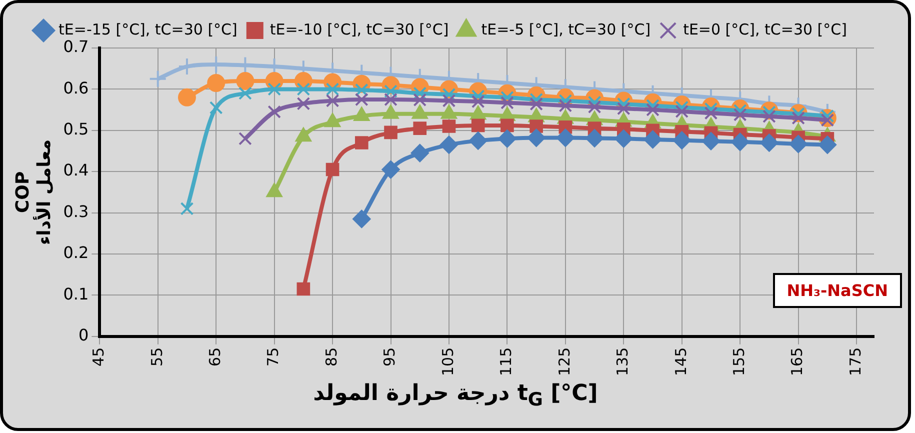 The width and height of the screenshot is (915, 433). I want to click on legend-label: tE=-10 [°C], tC=30 [°C], so click(359, 29).